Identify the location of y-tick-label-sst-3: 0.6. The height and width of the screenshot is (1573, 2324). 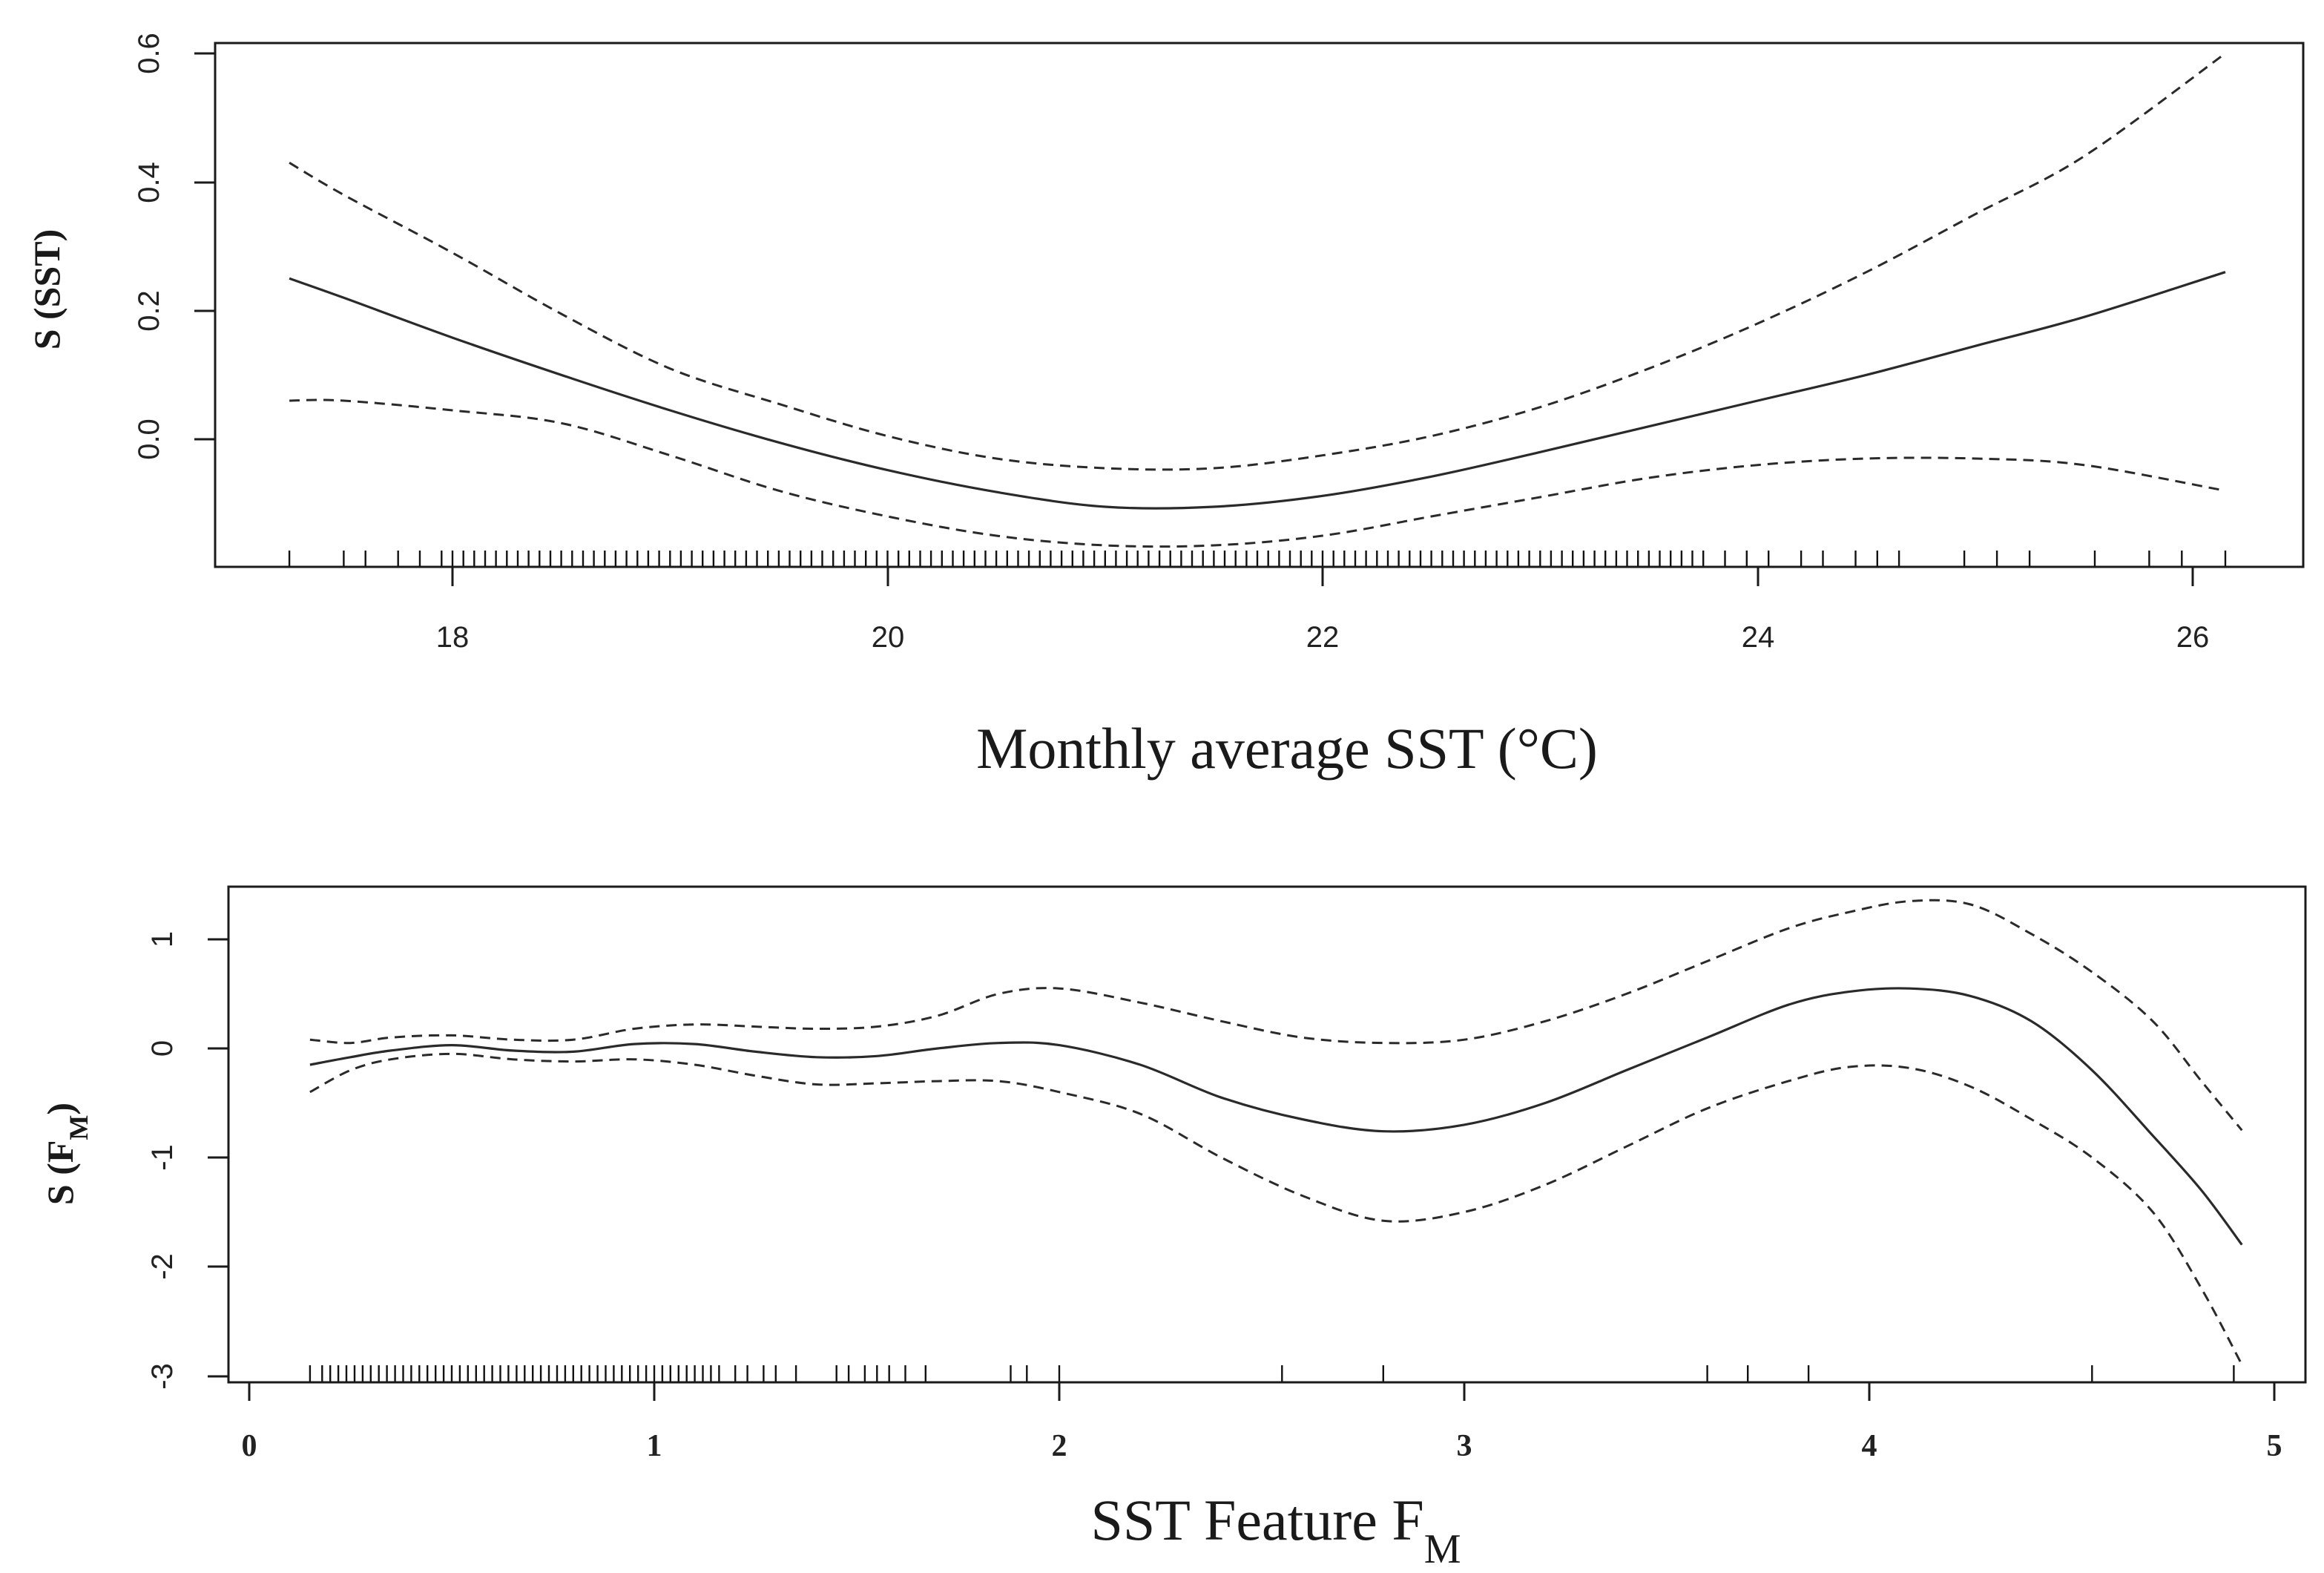
(149, 53).